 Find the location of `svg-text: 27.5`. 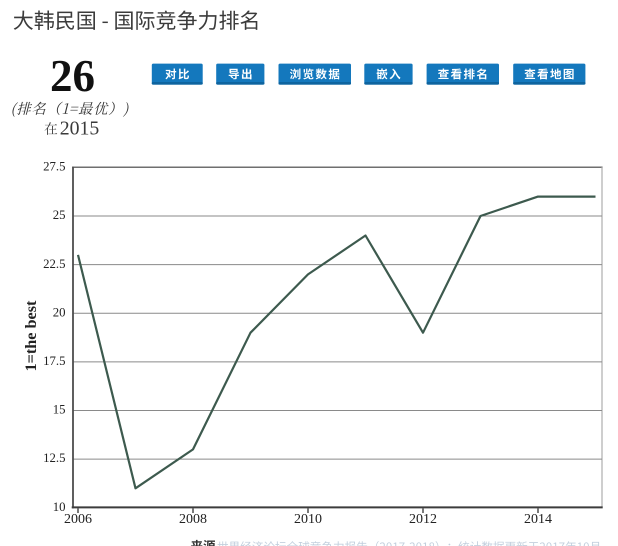

svg-text: 27.5 is located at coordinates (54, 167).